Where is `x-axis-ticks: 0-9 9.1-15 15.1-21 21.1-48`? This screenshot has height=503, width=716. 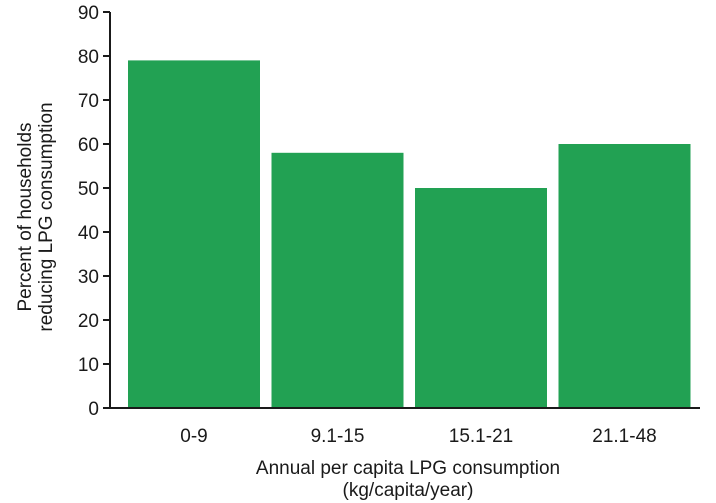
x-axis-ticks: 0-9 9.1-15 15.1-21 21.1-48 is located at coordinates (418, 436).